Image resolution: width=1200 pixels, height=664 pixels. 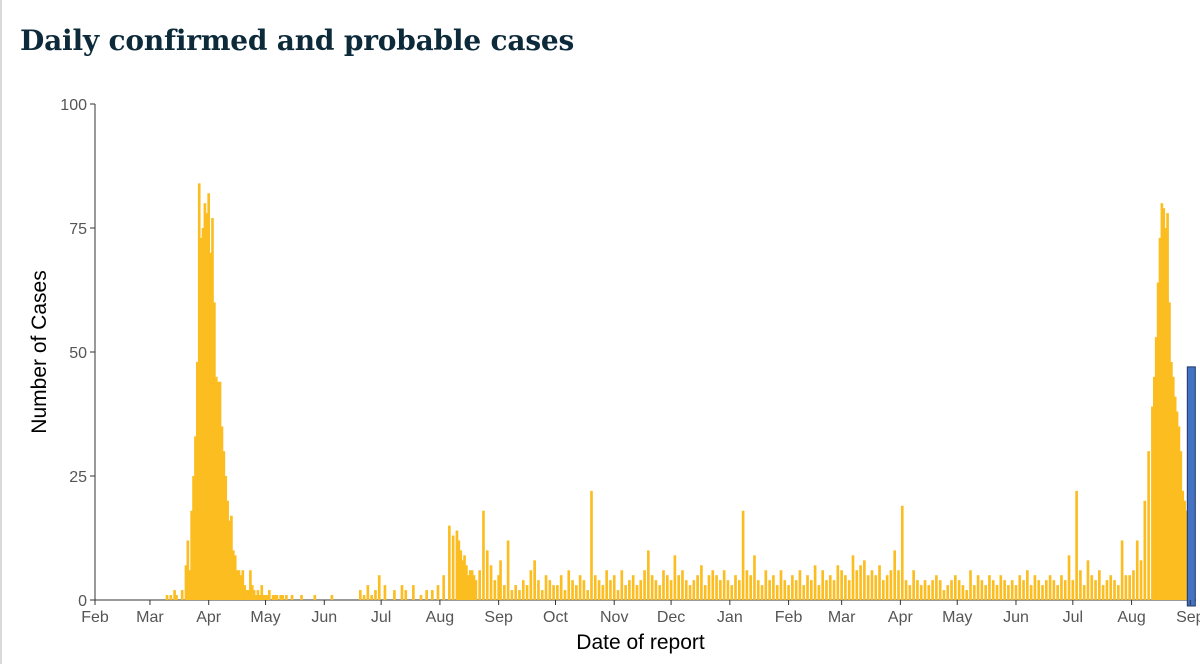 I want to click on x-tick-label: Jul, so click(x=1073, y=617).